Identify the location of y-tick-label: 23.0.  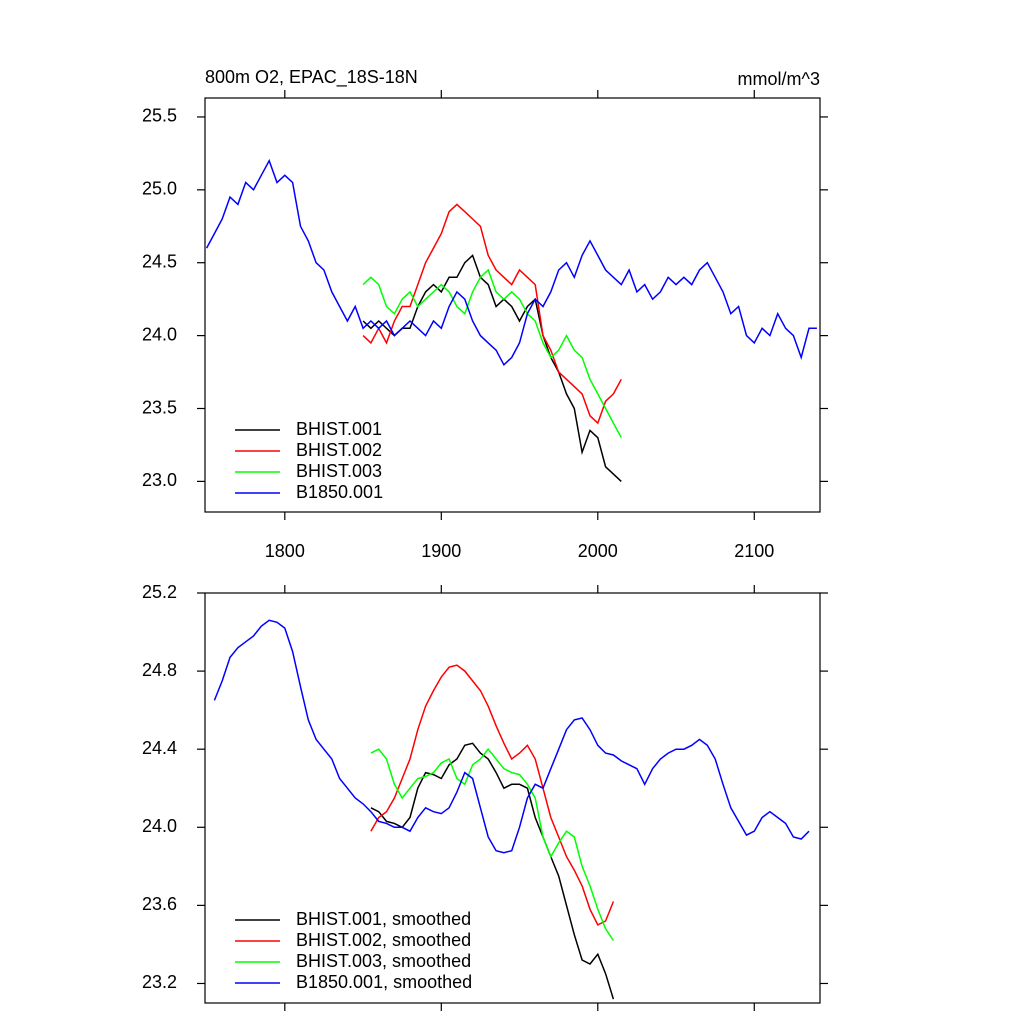
(159, 480).